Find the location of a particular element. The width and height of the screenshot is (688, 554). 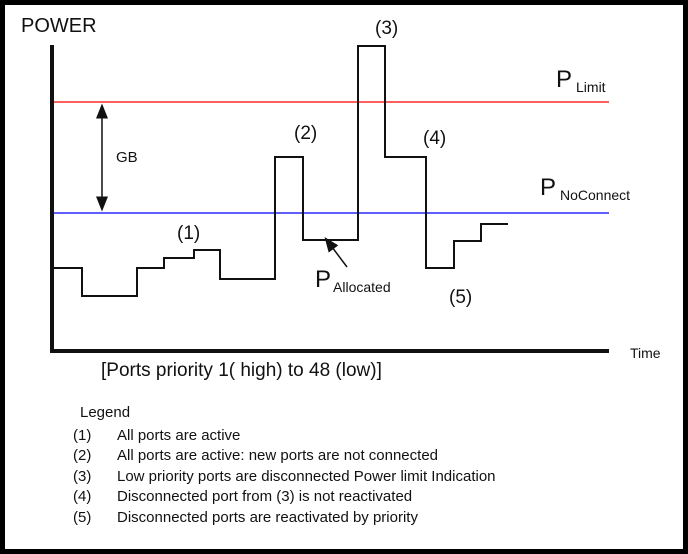

legend-item: (1) All ports are active is located at coordinates (280, 436).